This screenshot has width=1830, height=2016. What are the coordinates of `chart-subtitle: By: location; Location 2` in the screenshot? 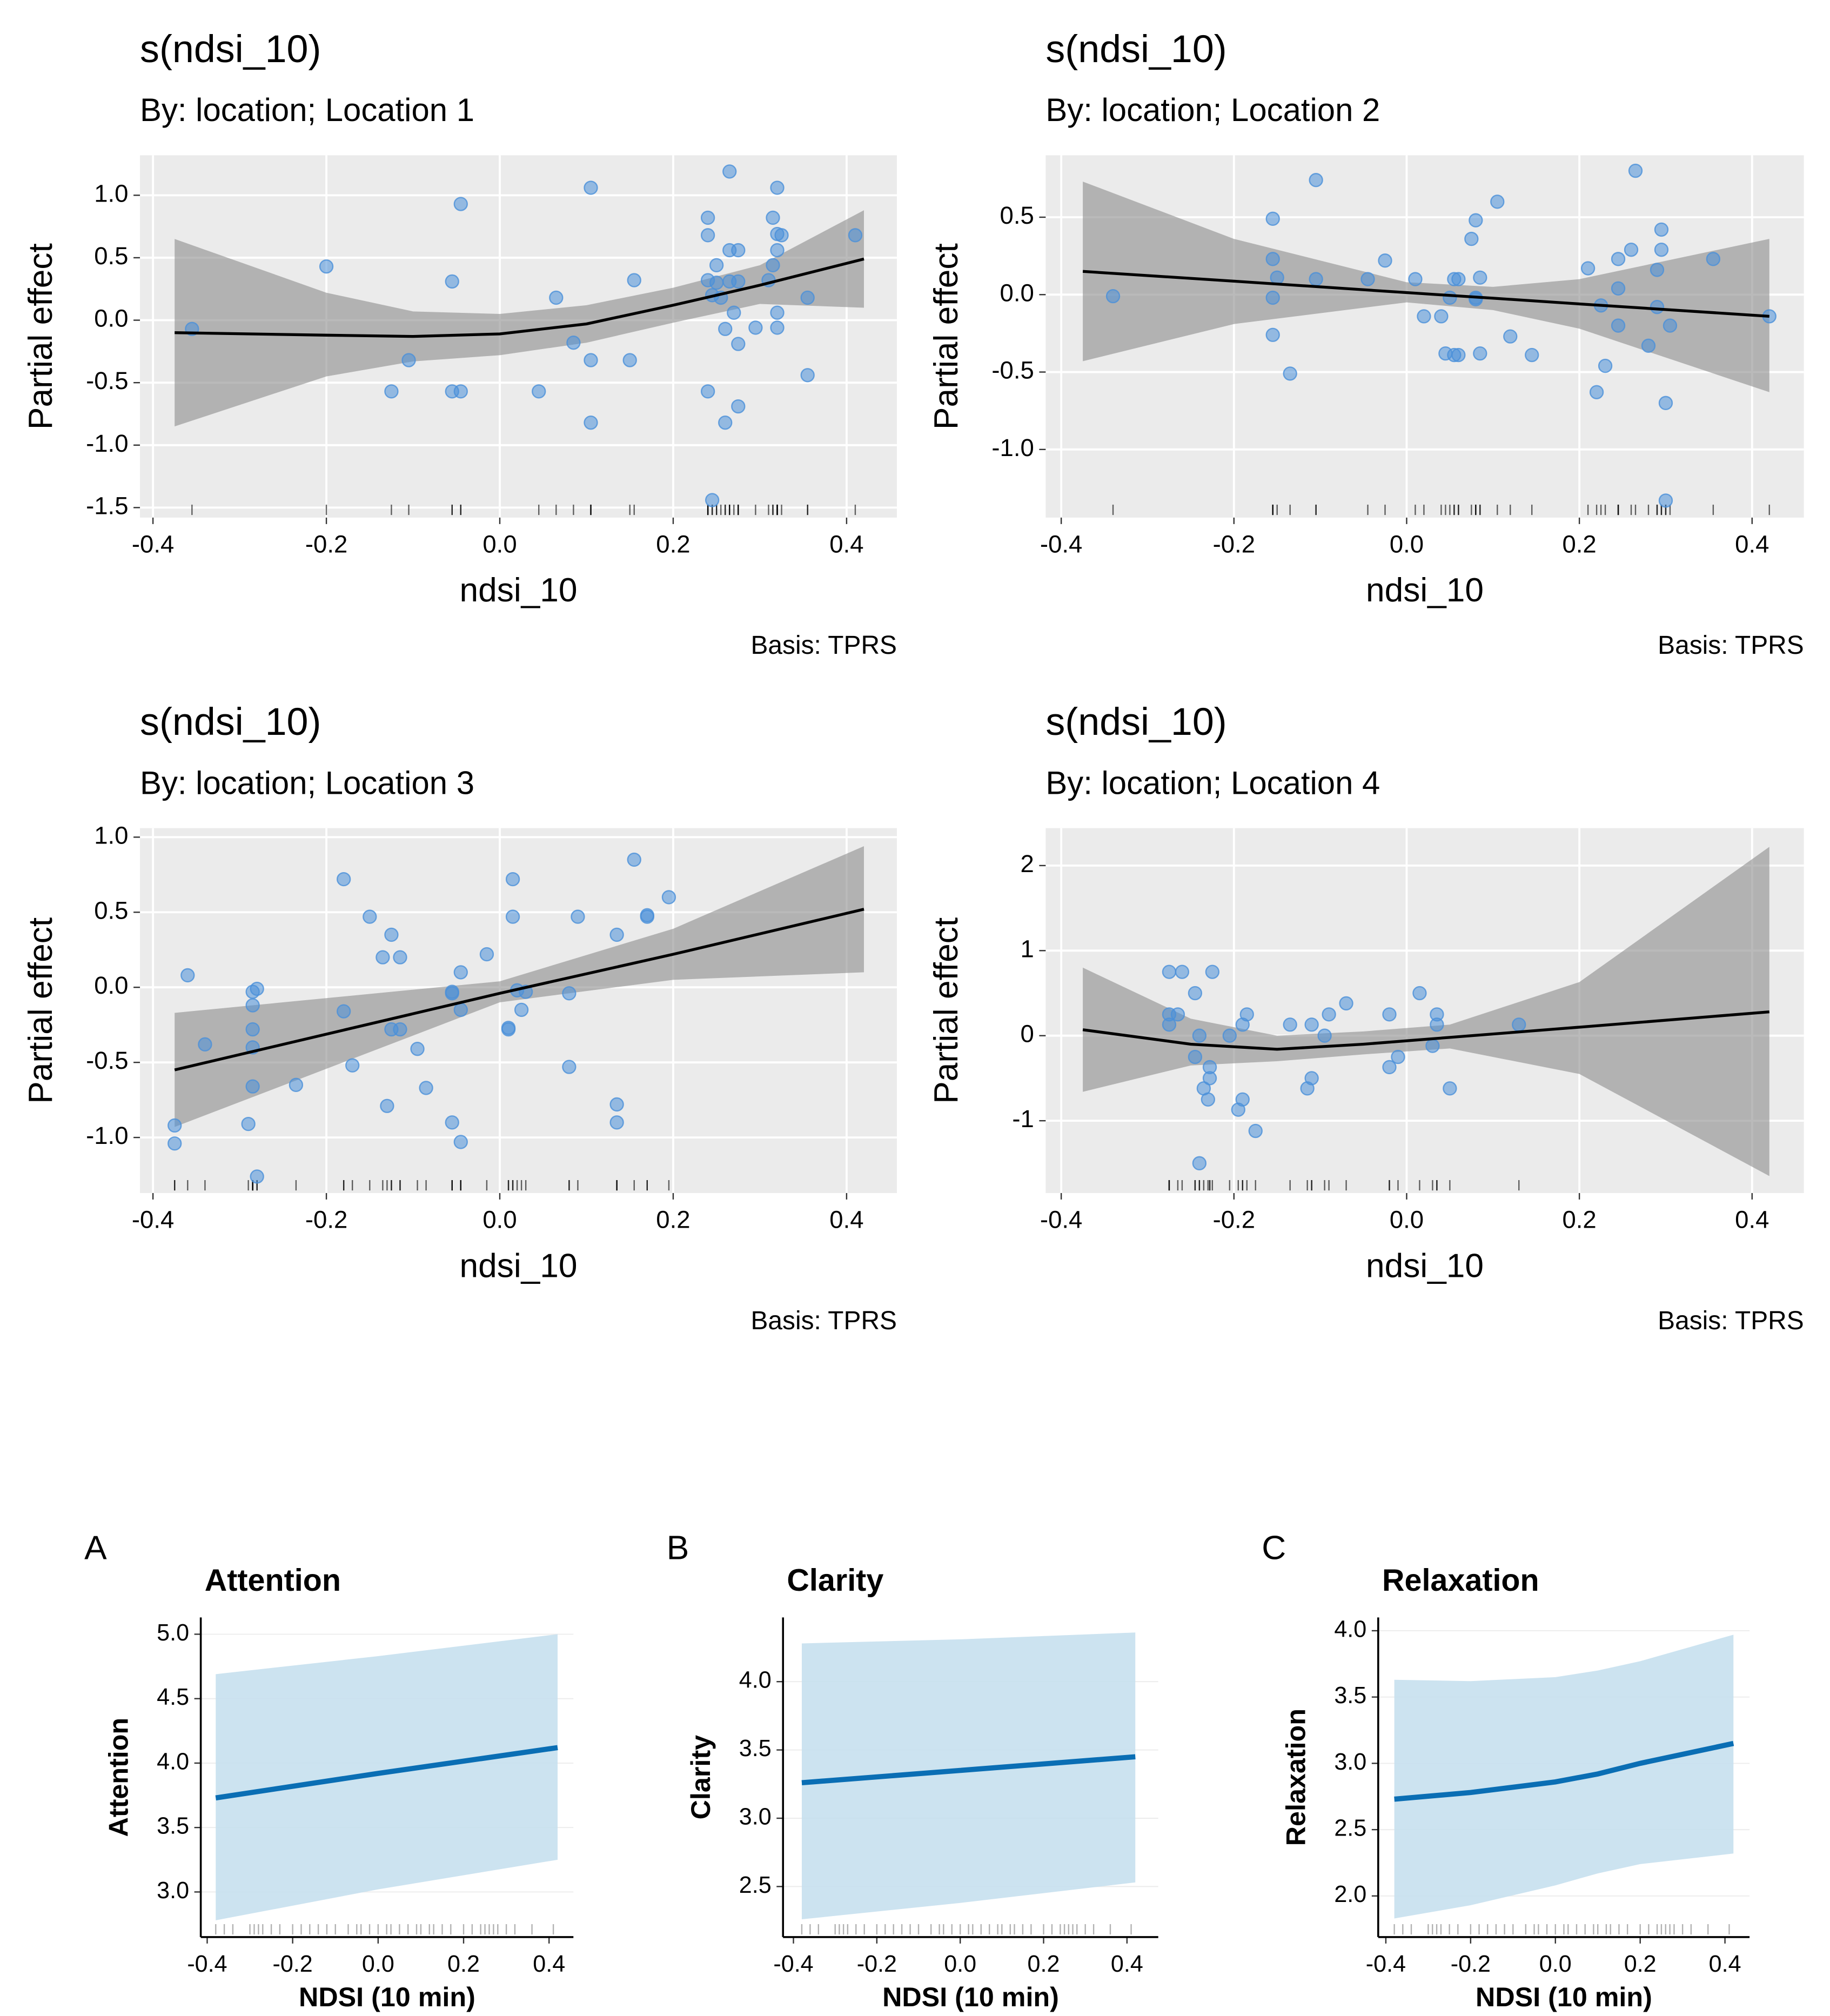 It's located at (1212, 110).